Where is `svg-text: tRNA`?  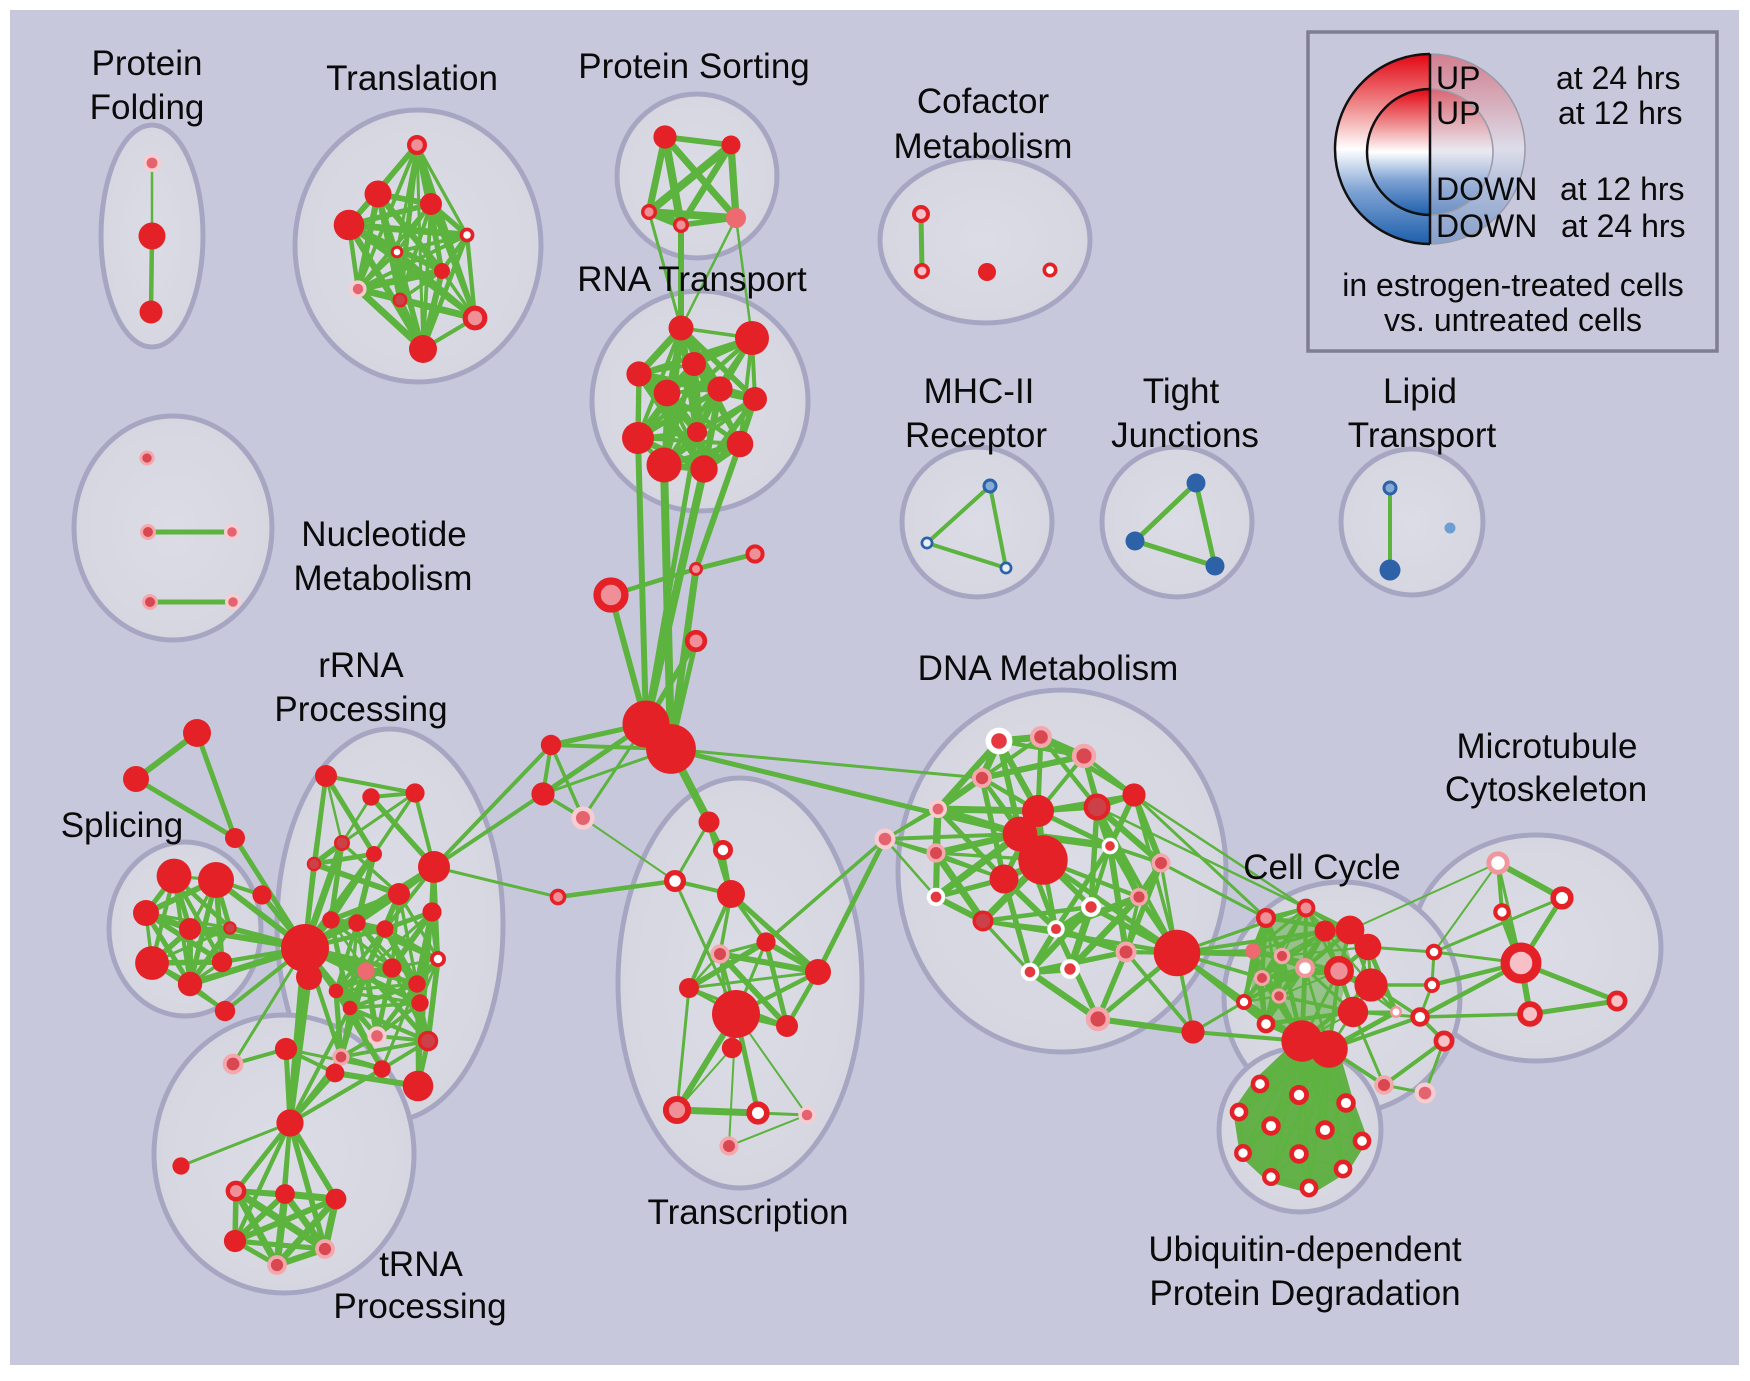
svg-text: tRNA is located at coordinates (421, 1264).